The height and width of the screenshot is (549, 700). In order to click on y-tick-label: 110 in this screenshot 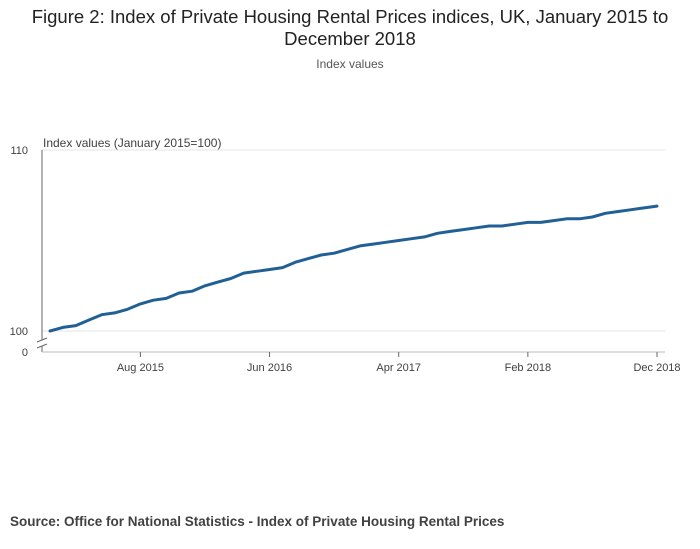, I will do `click(19, 151)`.